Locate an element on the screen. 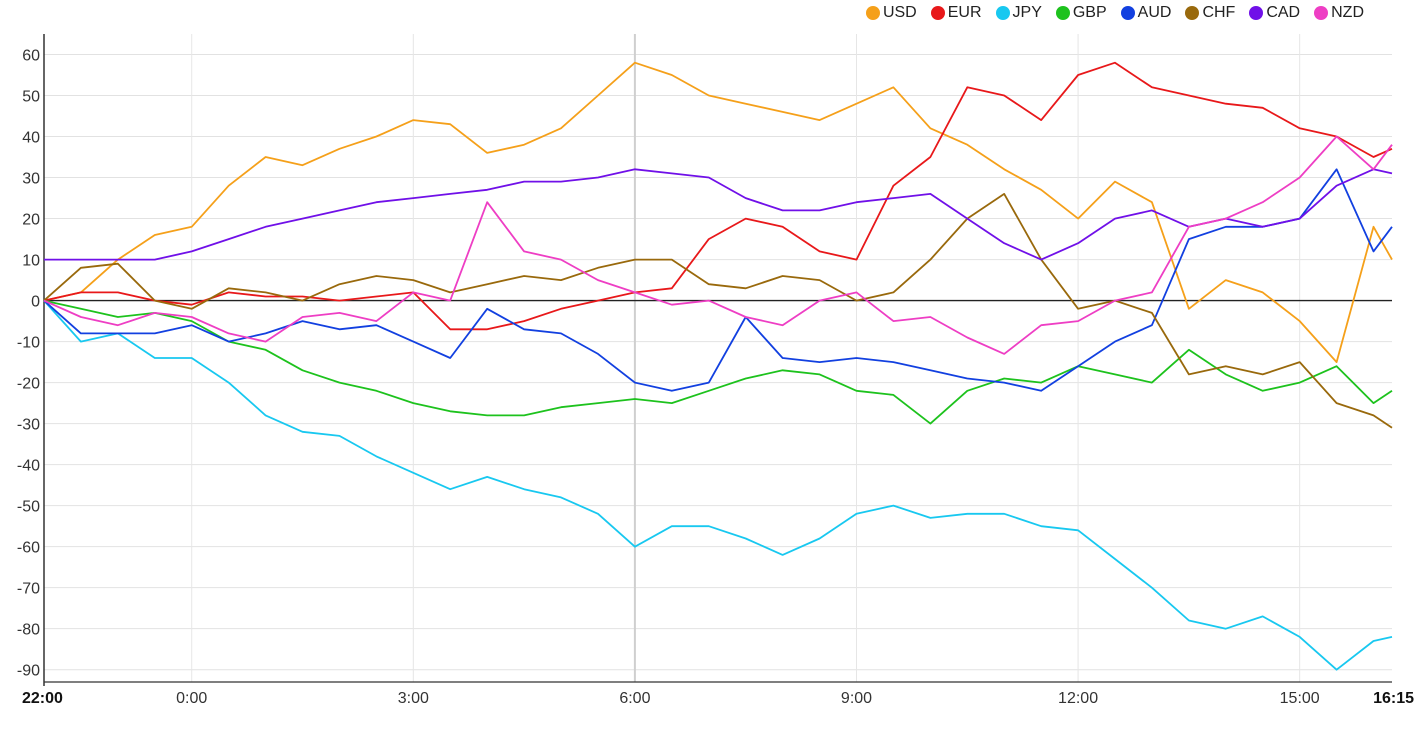 The image size is (1416, 740). y-tick-label: 50 is located at coordinates (31, 97).